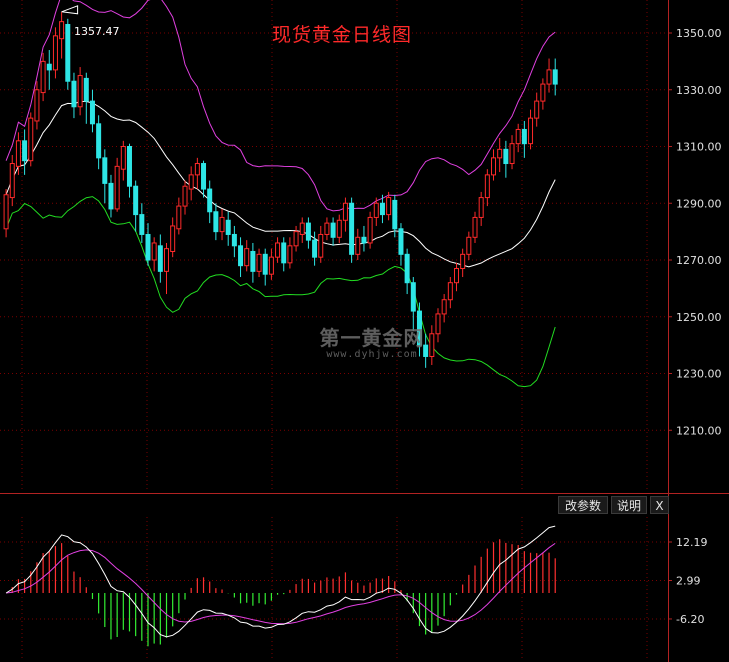 The height and width of the screenshot is (662, 729). Describe the element at coordinates (372, 354) in the screenshot. I see `watermark-url: www.dyhjw.com` at that location.